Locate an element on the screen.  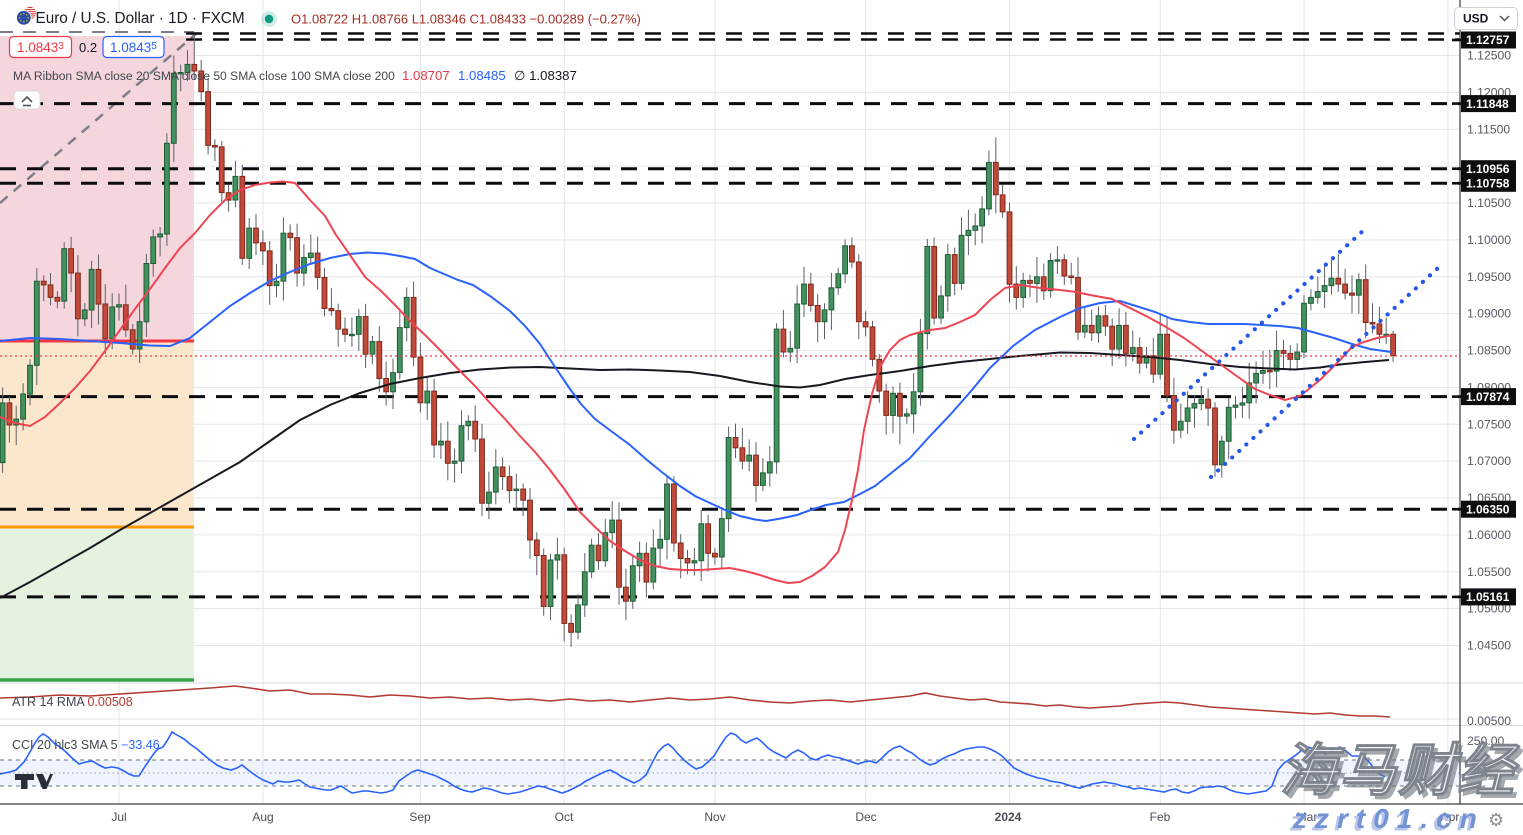
svg-text: USD is located at coordinates (1476, 19).